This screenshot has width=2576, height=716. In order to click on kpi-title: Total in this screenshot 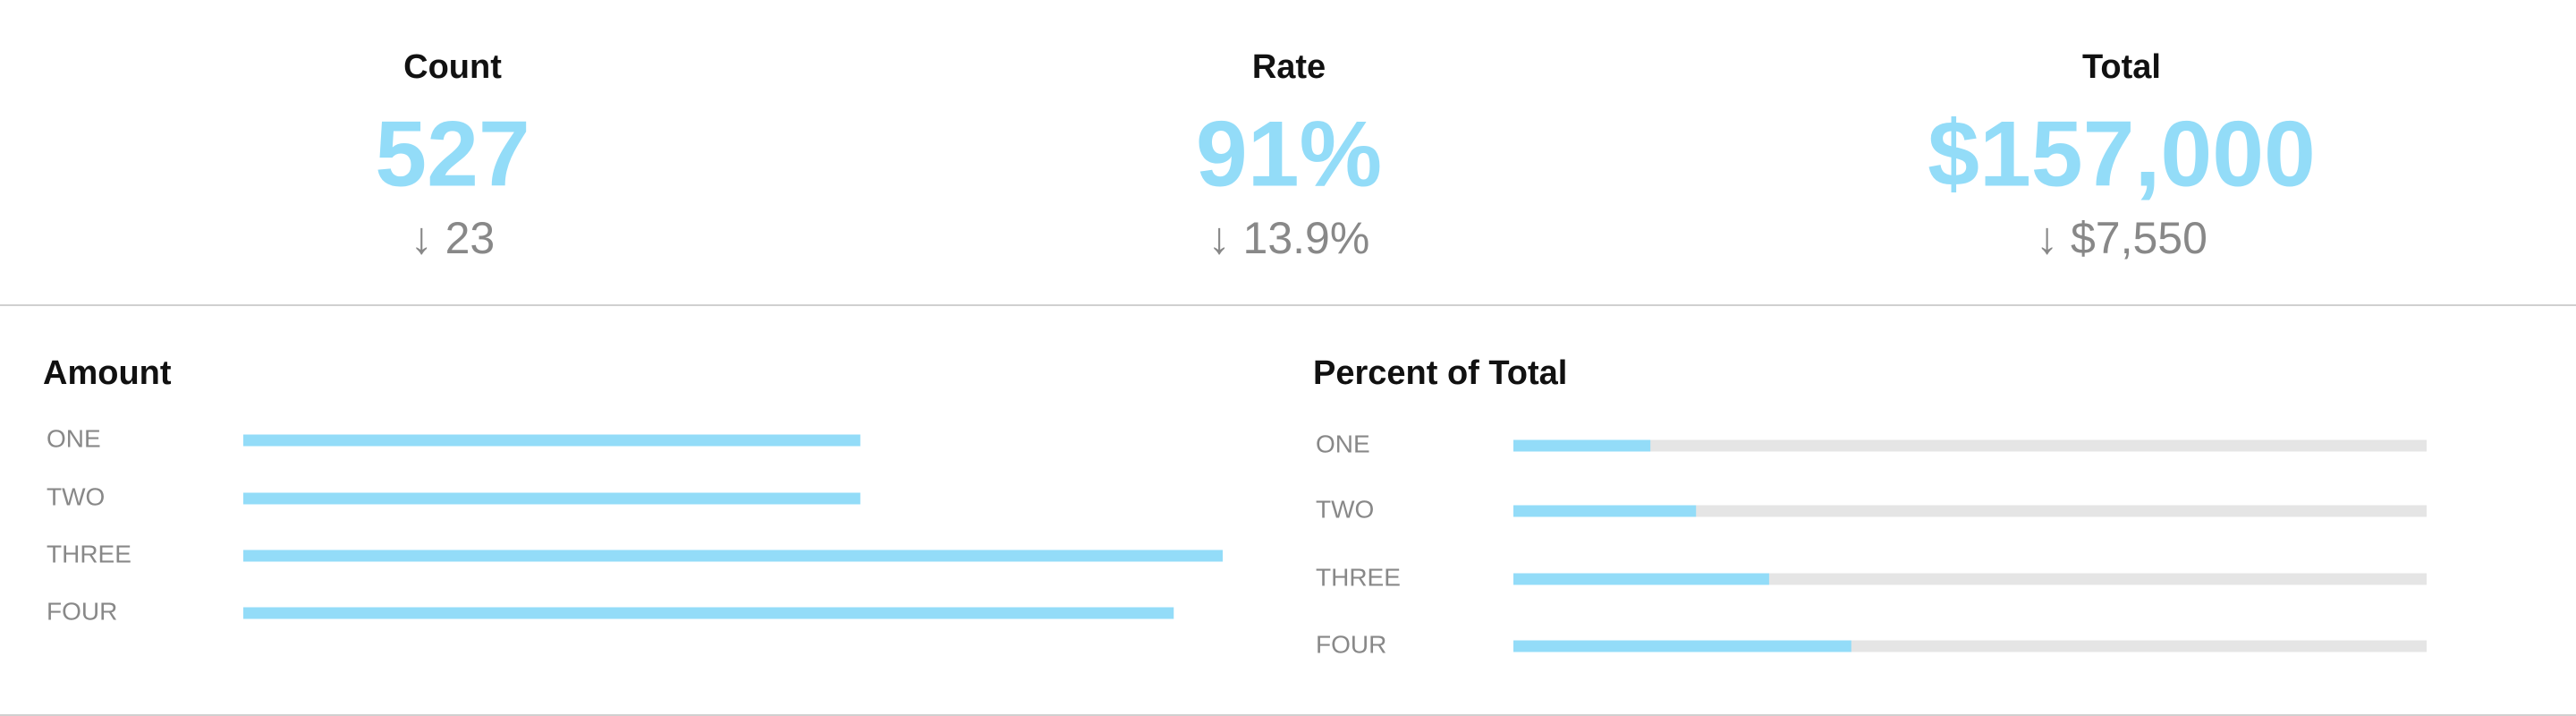, I will do `click(2121, 67)`.